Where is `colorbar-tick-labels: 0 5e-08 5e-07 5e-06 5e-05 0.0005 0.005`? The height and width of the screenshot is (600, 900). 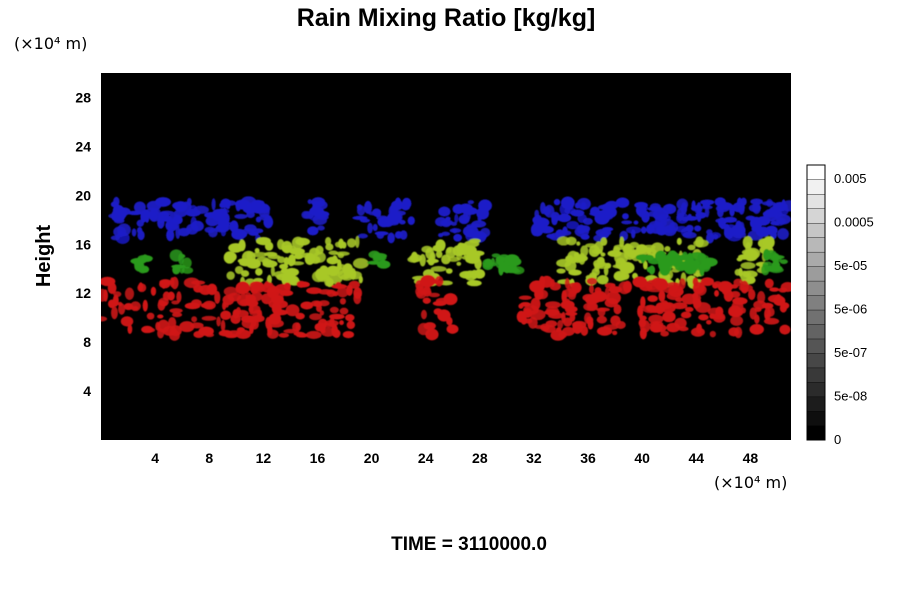 colorbar-tick-labels: 0 5e-08 5e-07 5e-06 5e-05 0.0005 0.005 is located at coordinates (854, 309).